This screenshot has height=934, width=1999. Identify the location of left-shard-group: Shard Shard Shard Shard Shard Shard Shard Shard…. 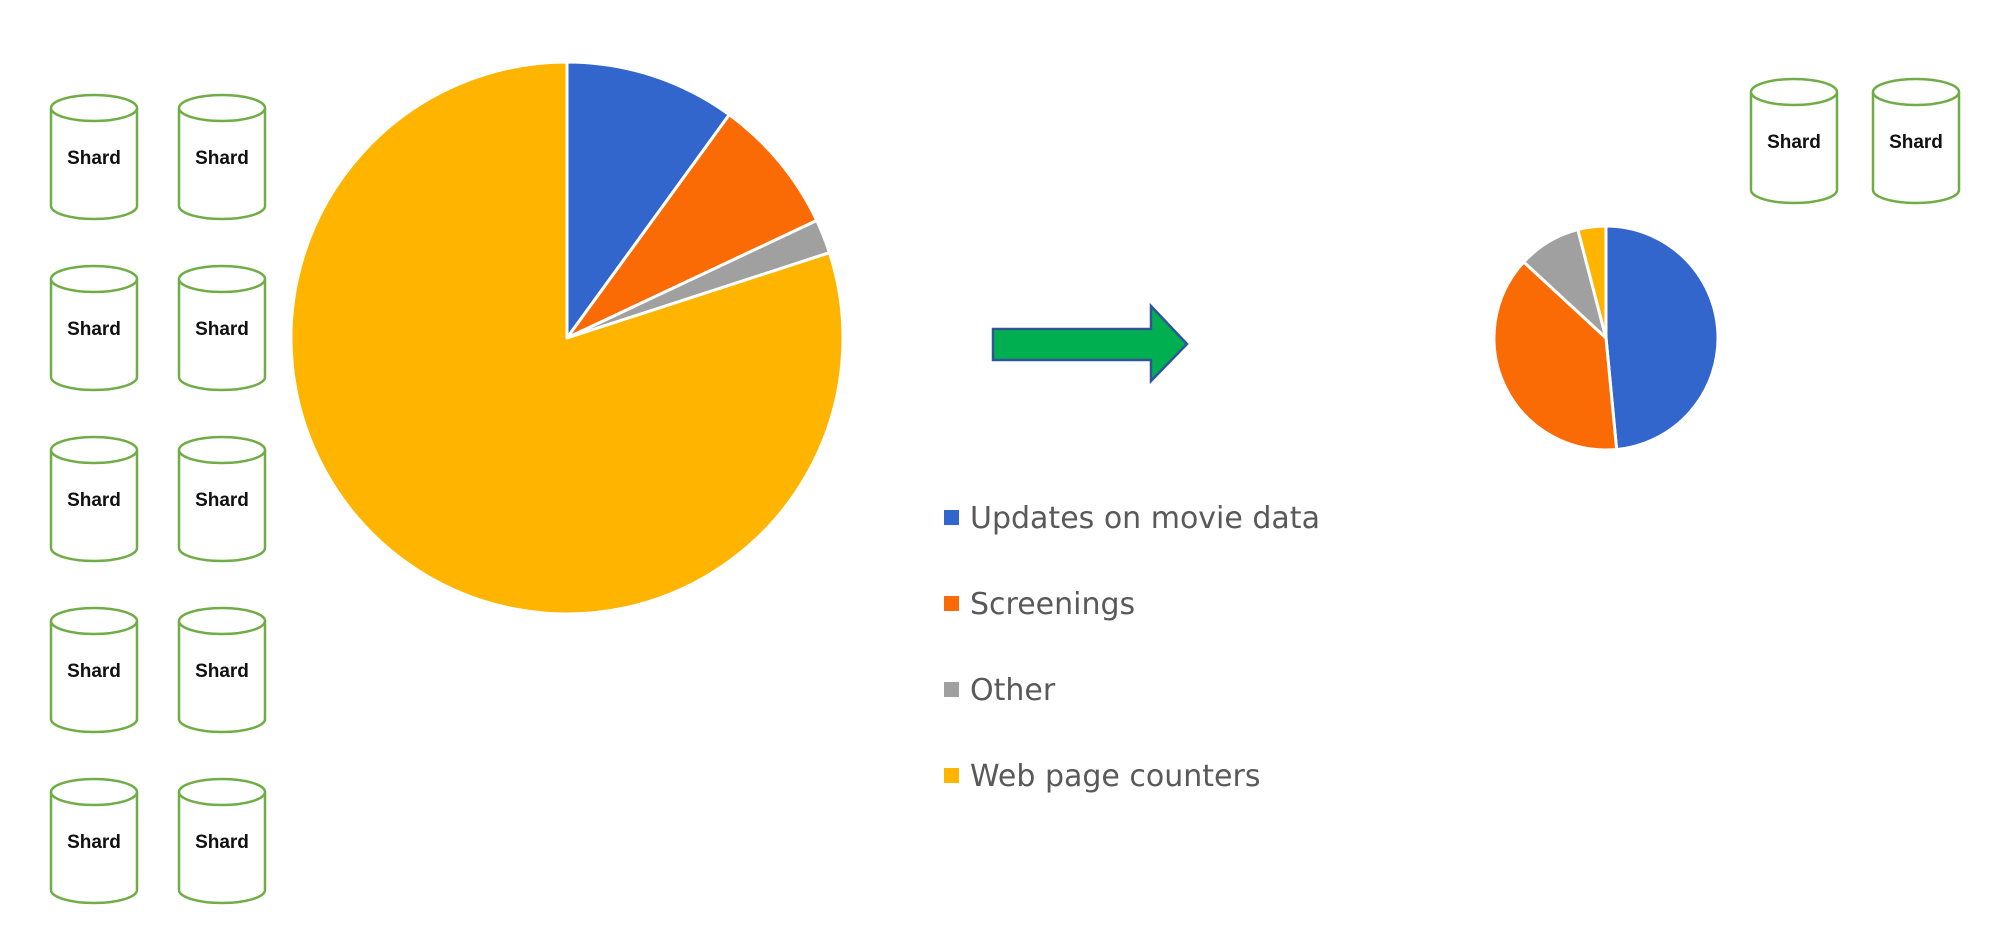
(158, 499).